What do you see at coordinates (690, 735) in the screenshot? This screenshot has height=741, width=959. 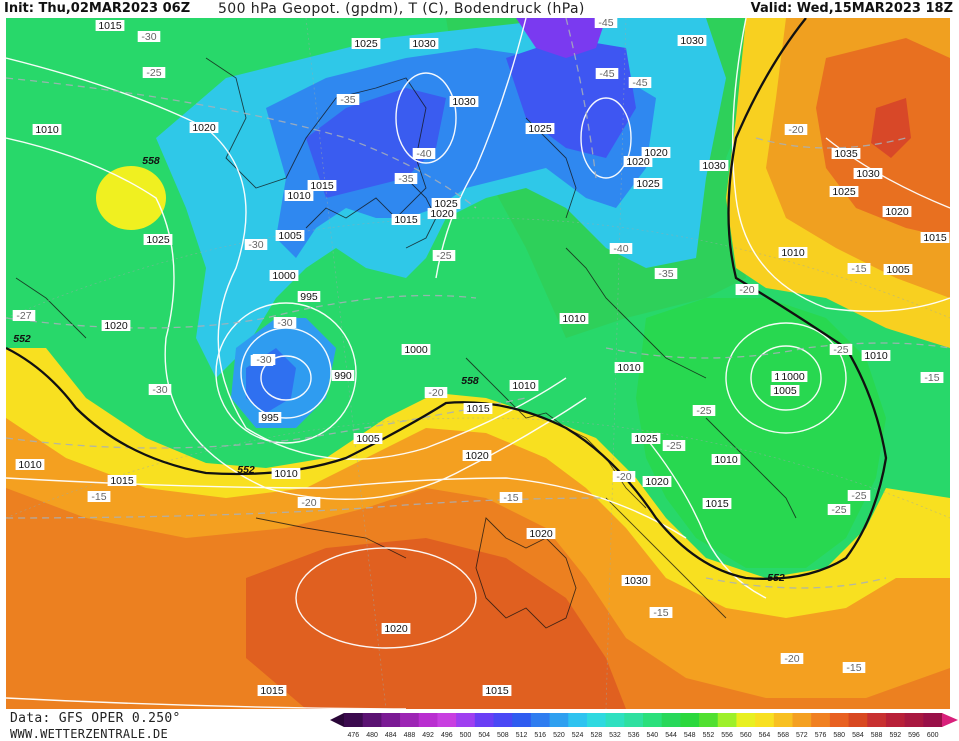 I see `colorbar-tick-label: 548` at bounding box center [690, 735].